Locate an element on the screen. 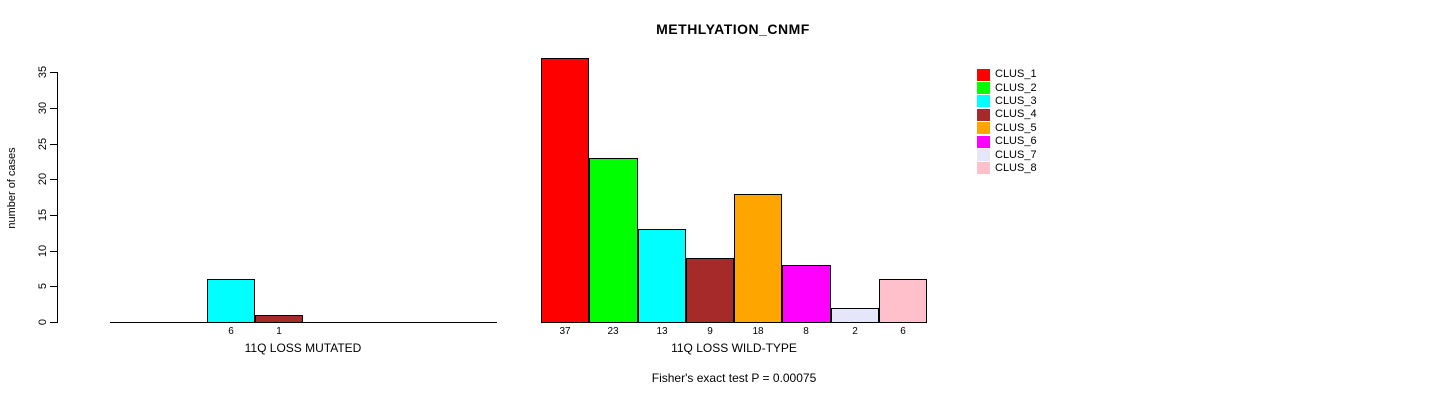  legend-label: CLUS_6 is located at coordinates (1016, 141).